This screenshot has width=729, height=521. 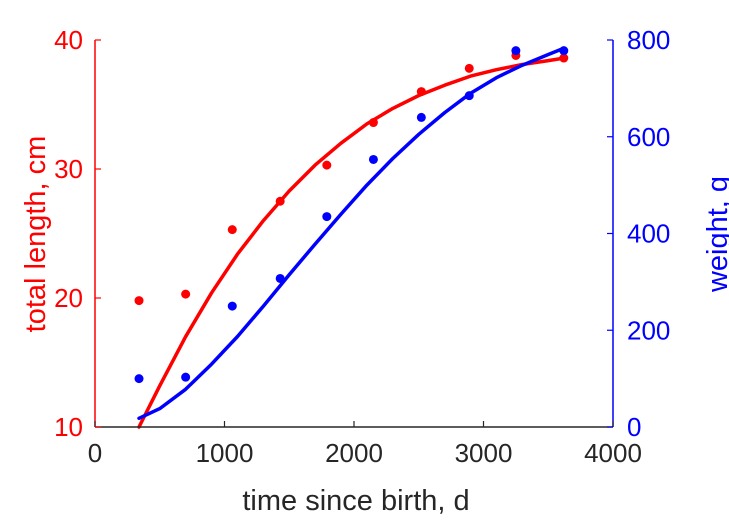 I want to click on x-tick-label: 0, so click(x=95, y=453).